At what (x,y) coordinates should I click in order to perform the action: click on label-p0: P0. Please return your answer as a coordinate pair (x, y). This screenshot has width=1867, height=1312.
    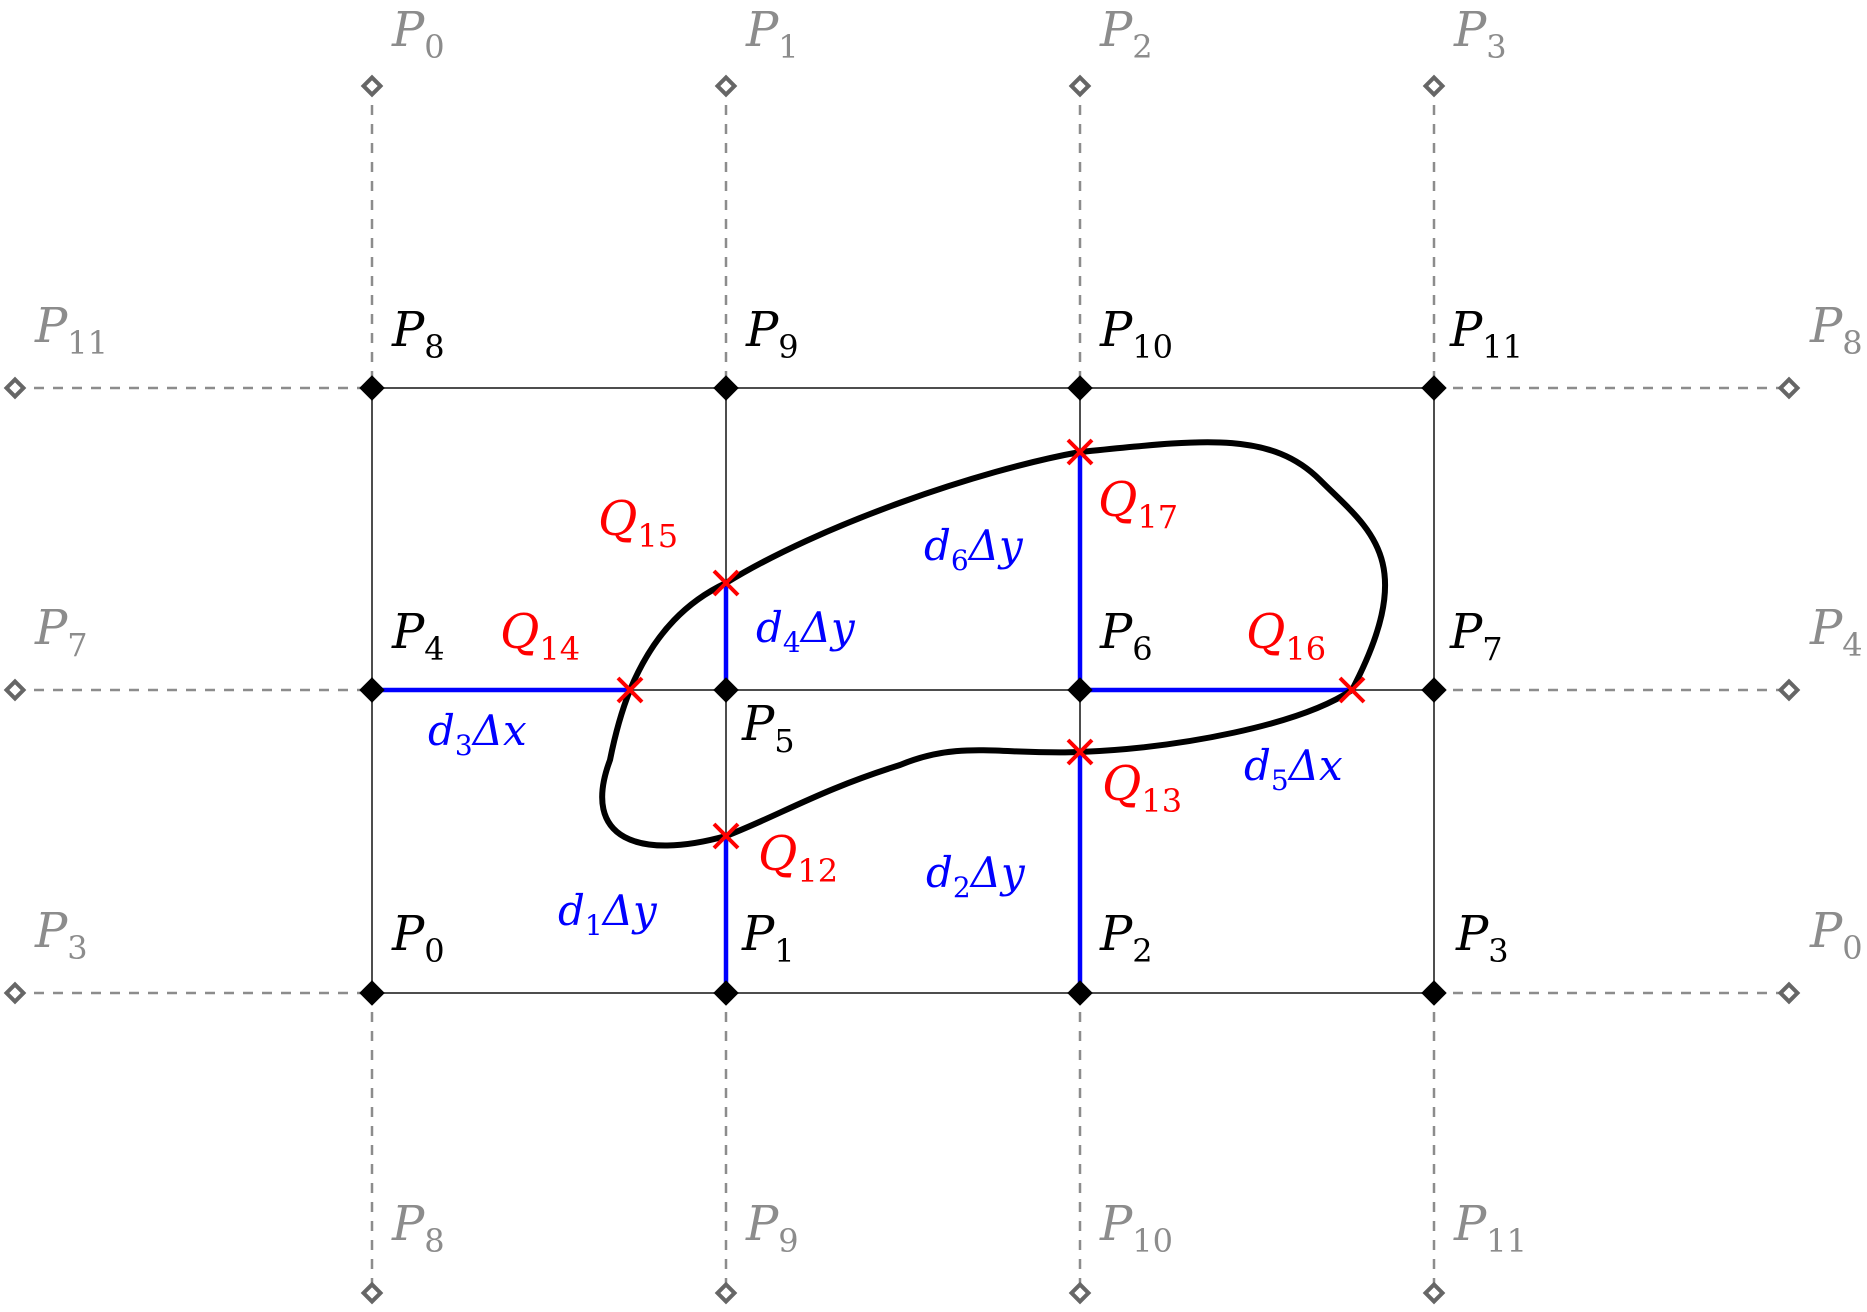
    Looking at the image, I should click on (418, 938).